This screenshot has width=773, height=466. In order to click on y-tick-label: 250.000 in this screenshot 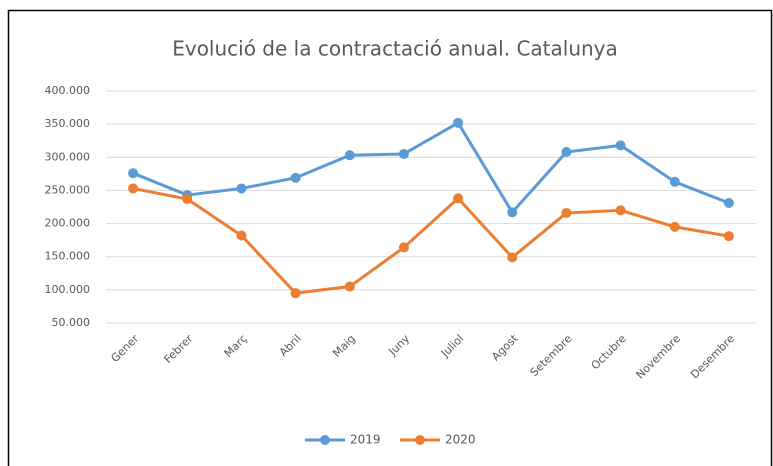, I will do `click(68, 189)`.